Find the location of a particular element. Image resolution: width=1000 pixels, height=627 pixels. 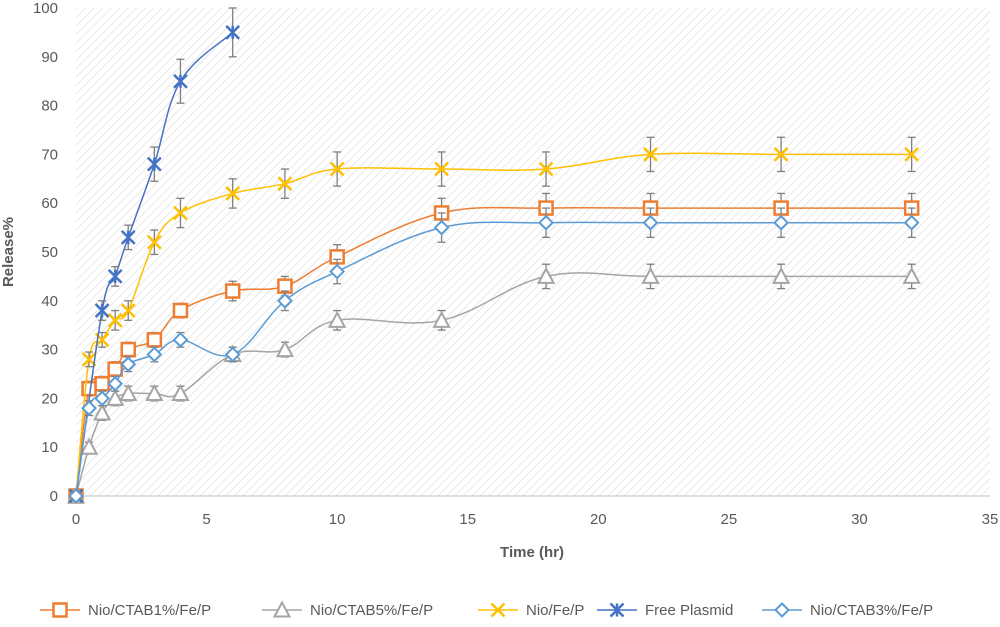

x-tick-label: 30 is located at coordinates (859, 519).